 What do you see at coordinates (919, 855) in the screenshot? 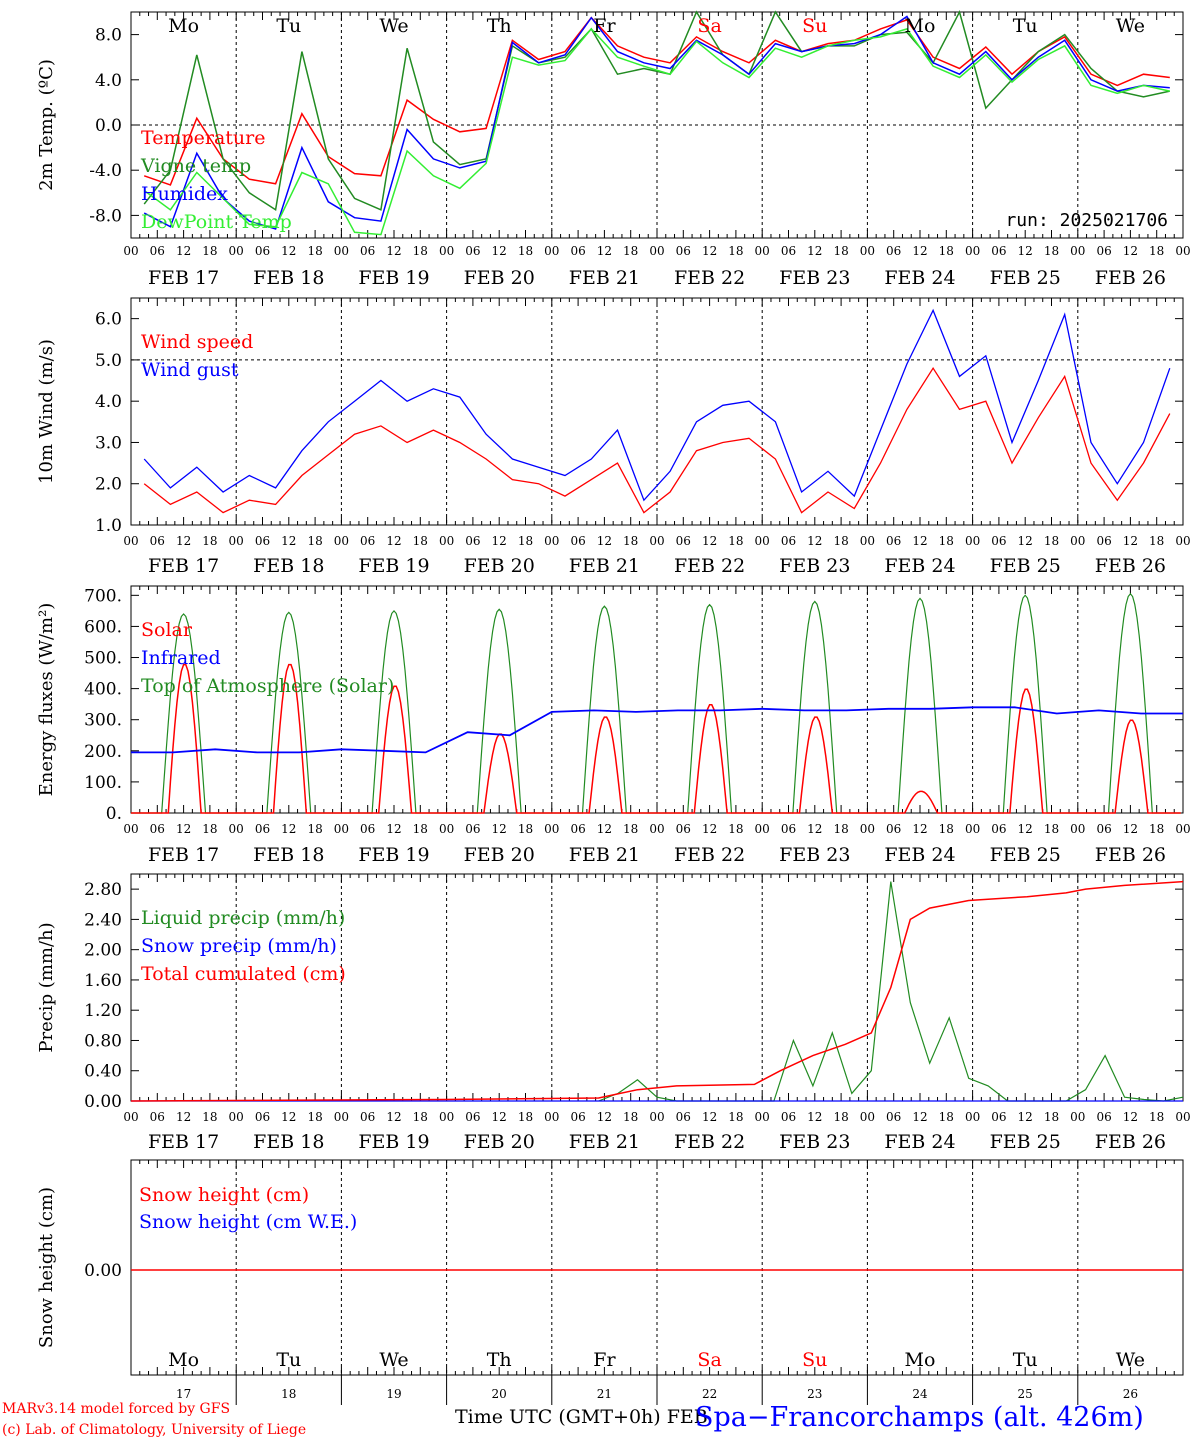
I see `date-label: FEB 24` at bounding box center [919, 855].